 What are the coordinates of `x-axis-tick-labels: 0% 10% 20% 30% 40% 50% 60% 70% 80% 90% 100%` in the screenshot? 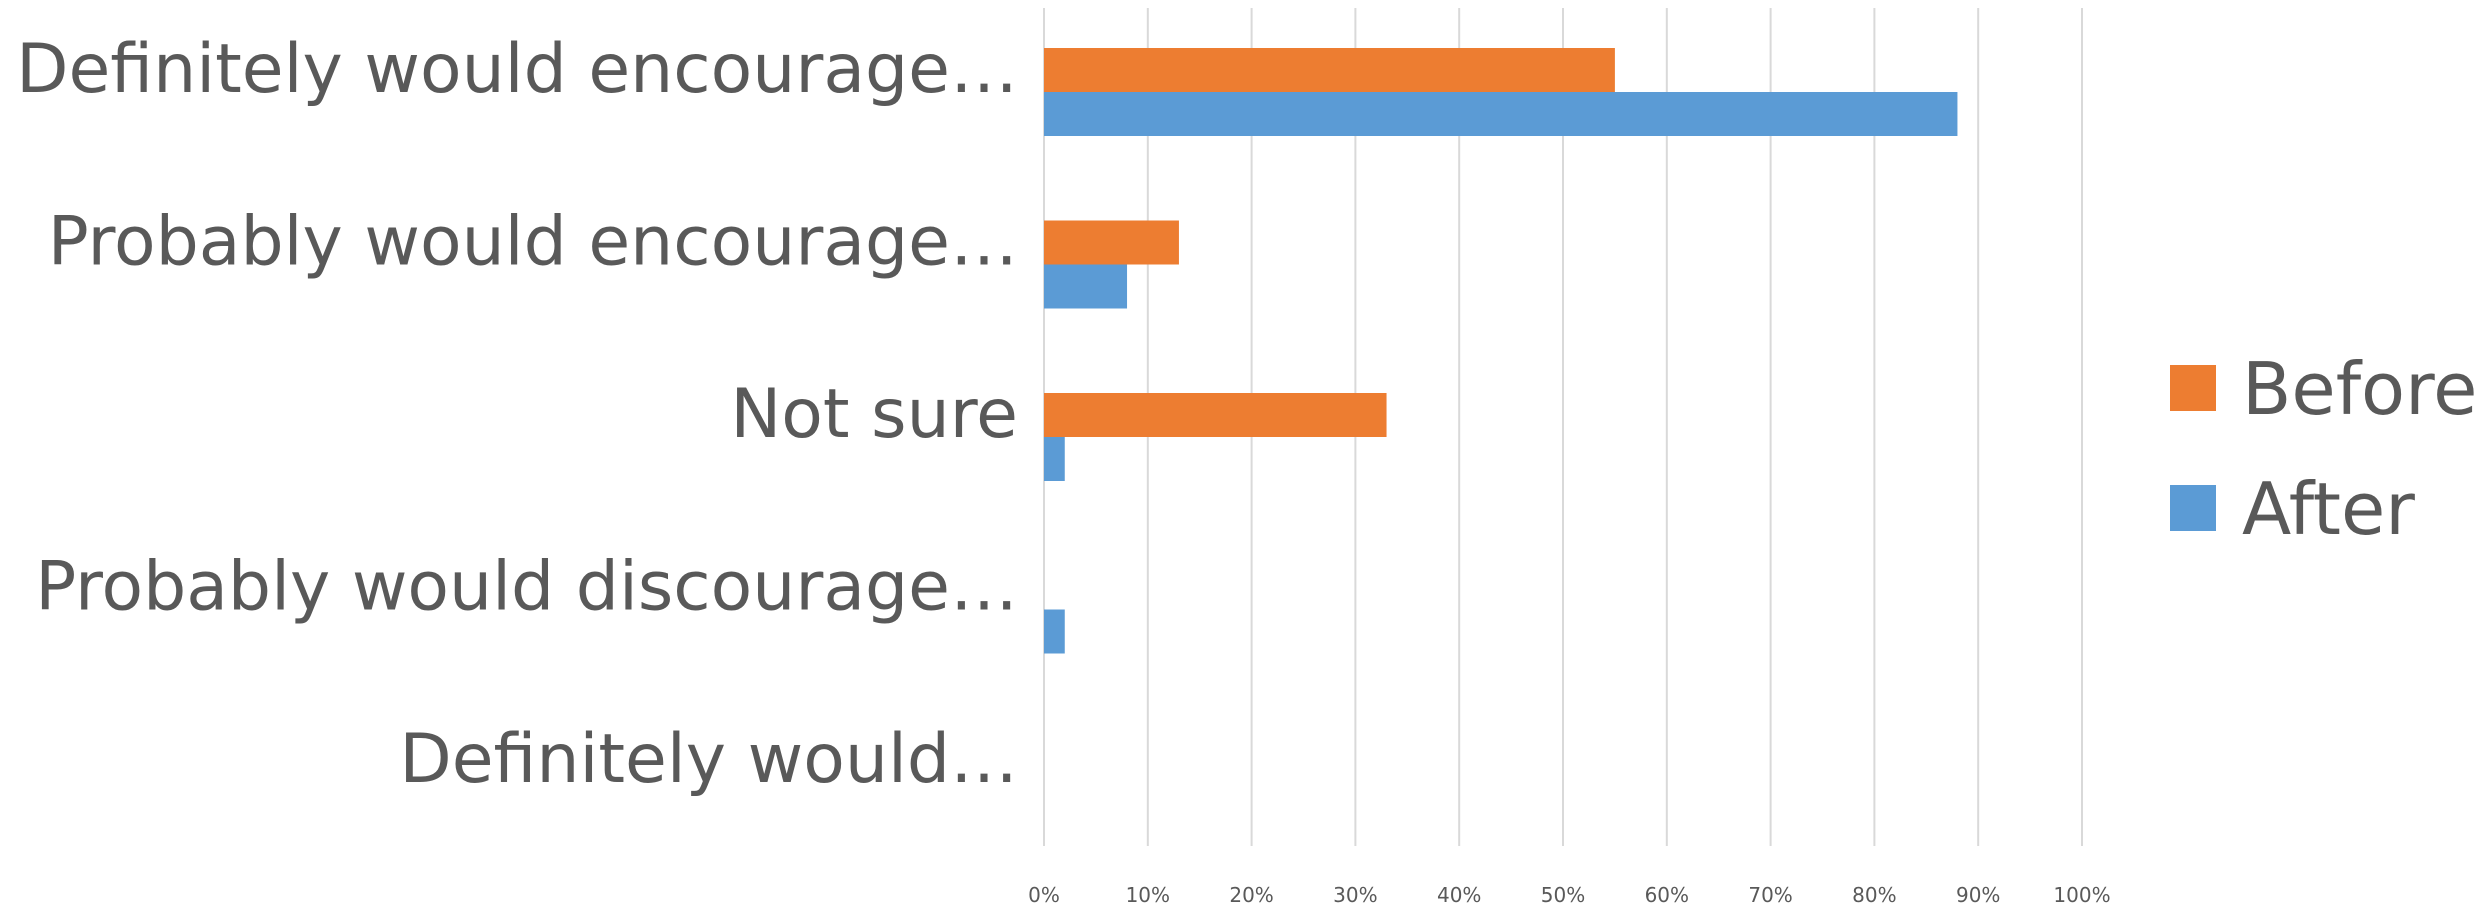 It's located at (1569, 893).